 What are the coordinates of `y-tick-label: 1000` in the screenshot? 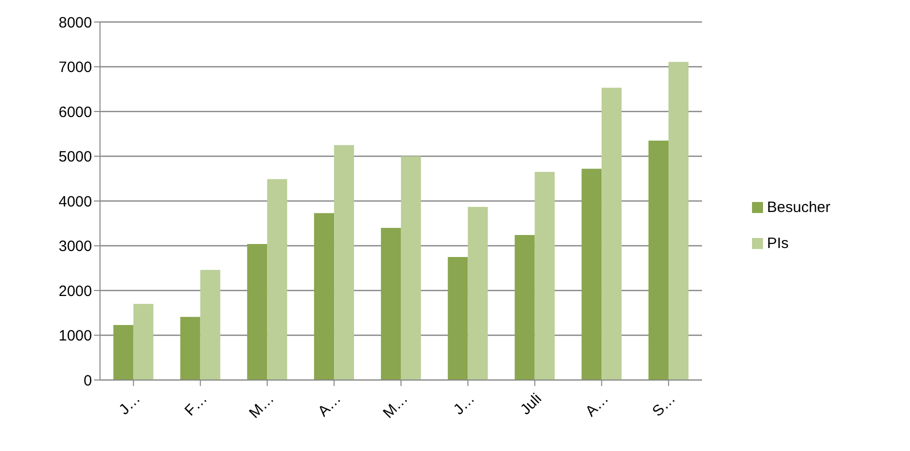 It's located at (75, 336).